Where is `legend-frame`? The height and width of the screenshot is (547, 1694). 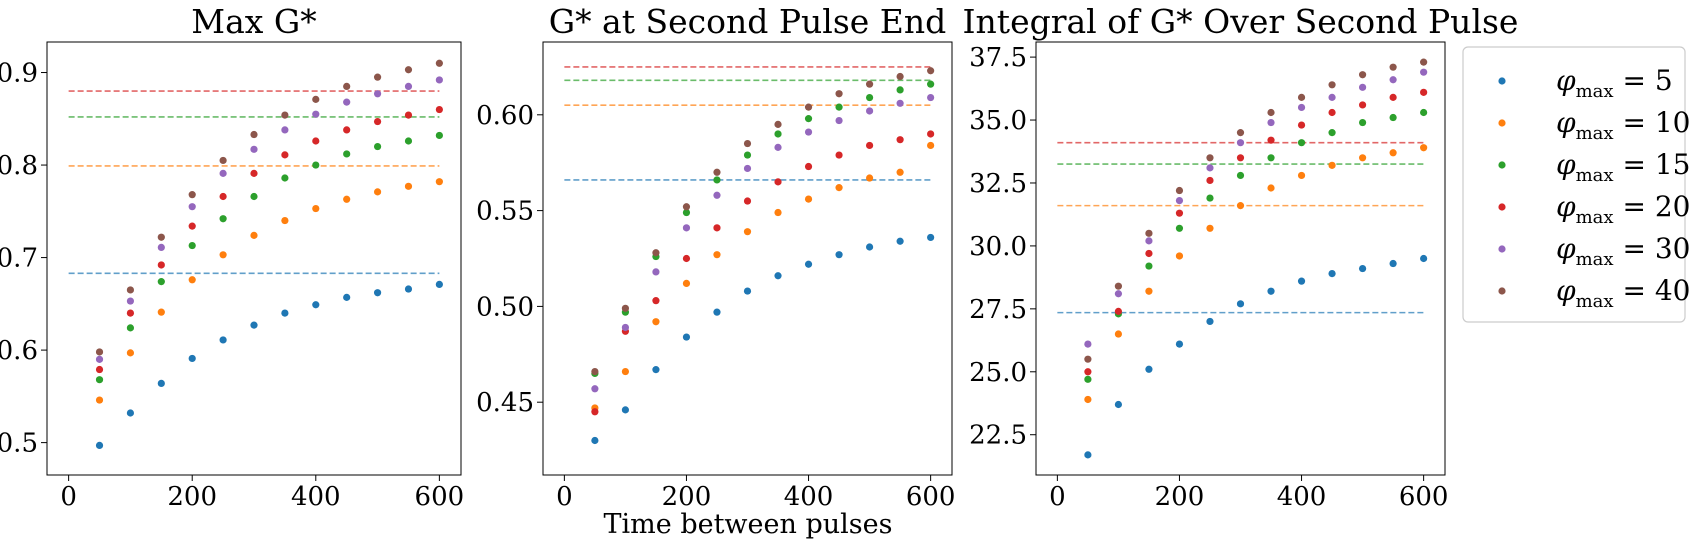 legend-frame is located at coordinates (1574, 184).